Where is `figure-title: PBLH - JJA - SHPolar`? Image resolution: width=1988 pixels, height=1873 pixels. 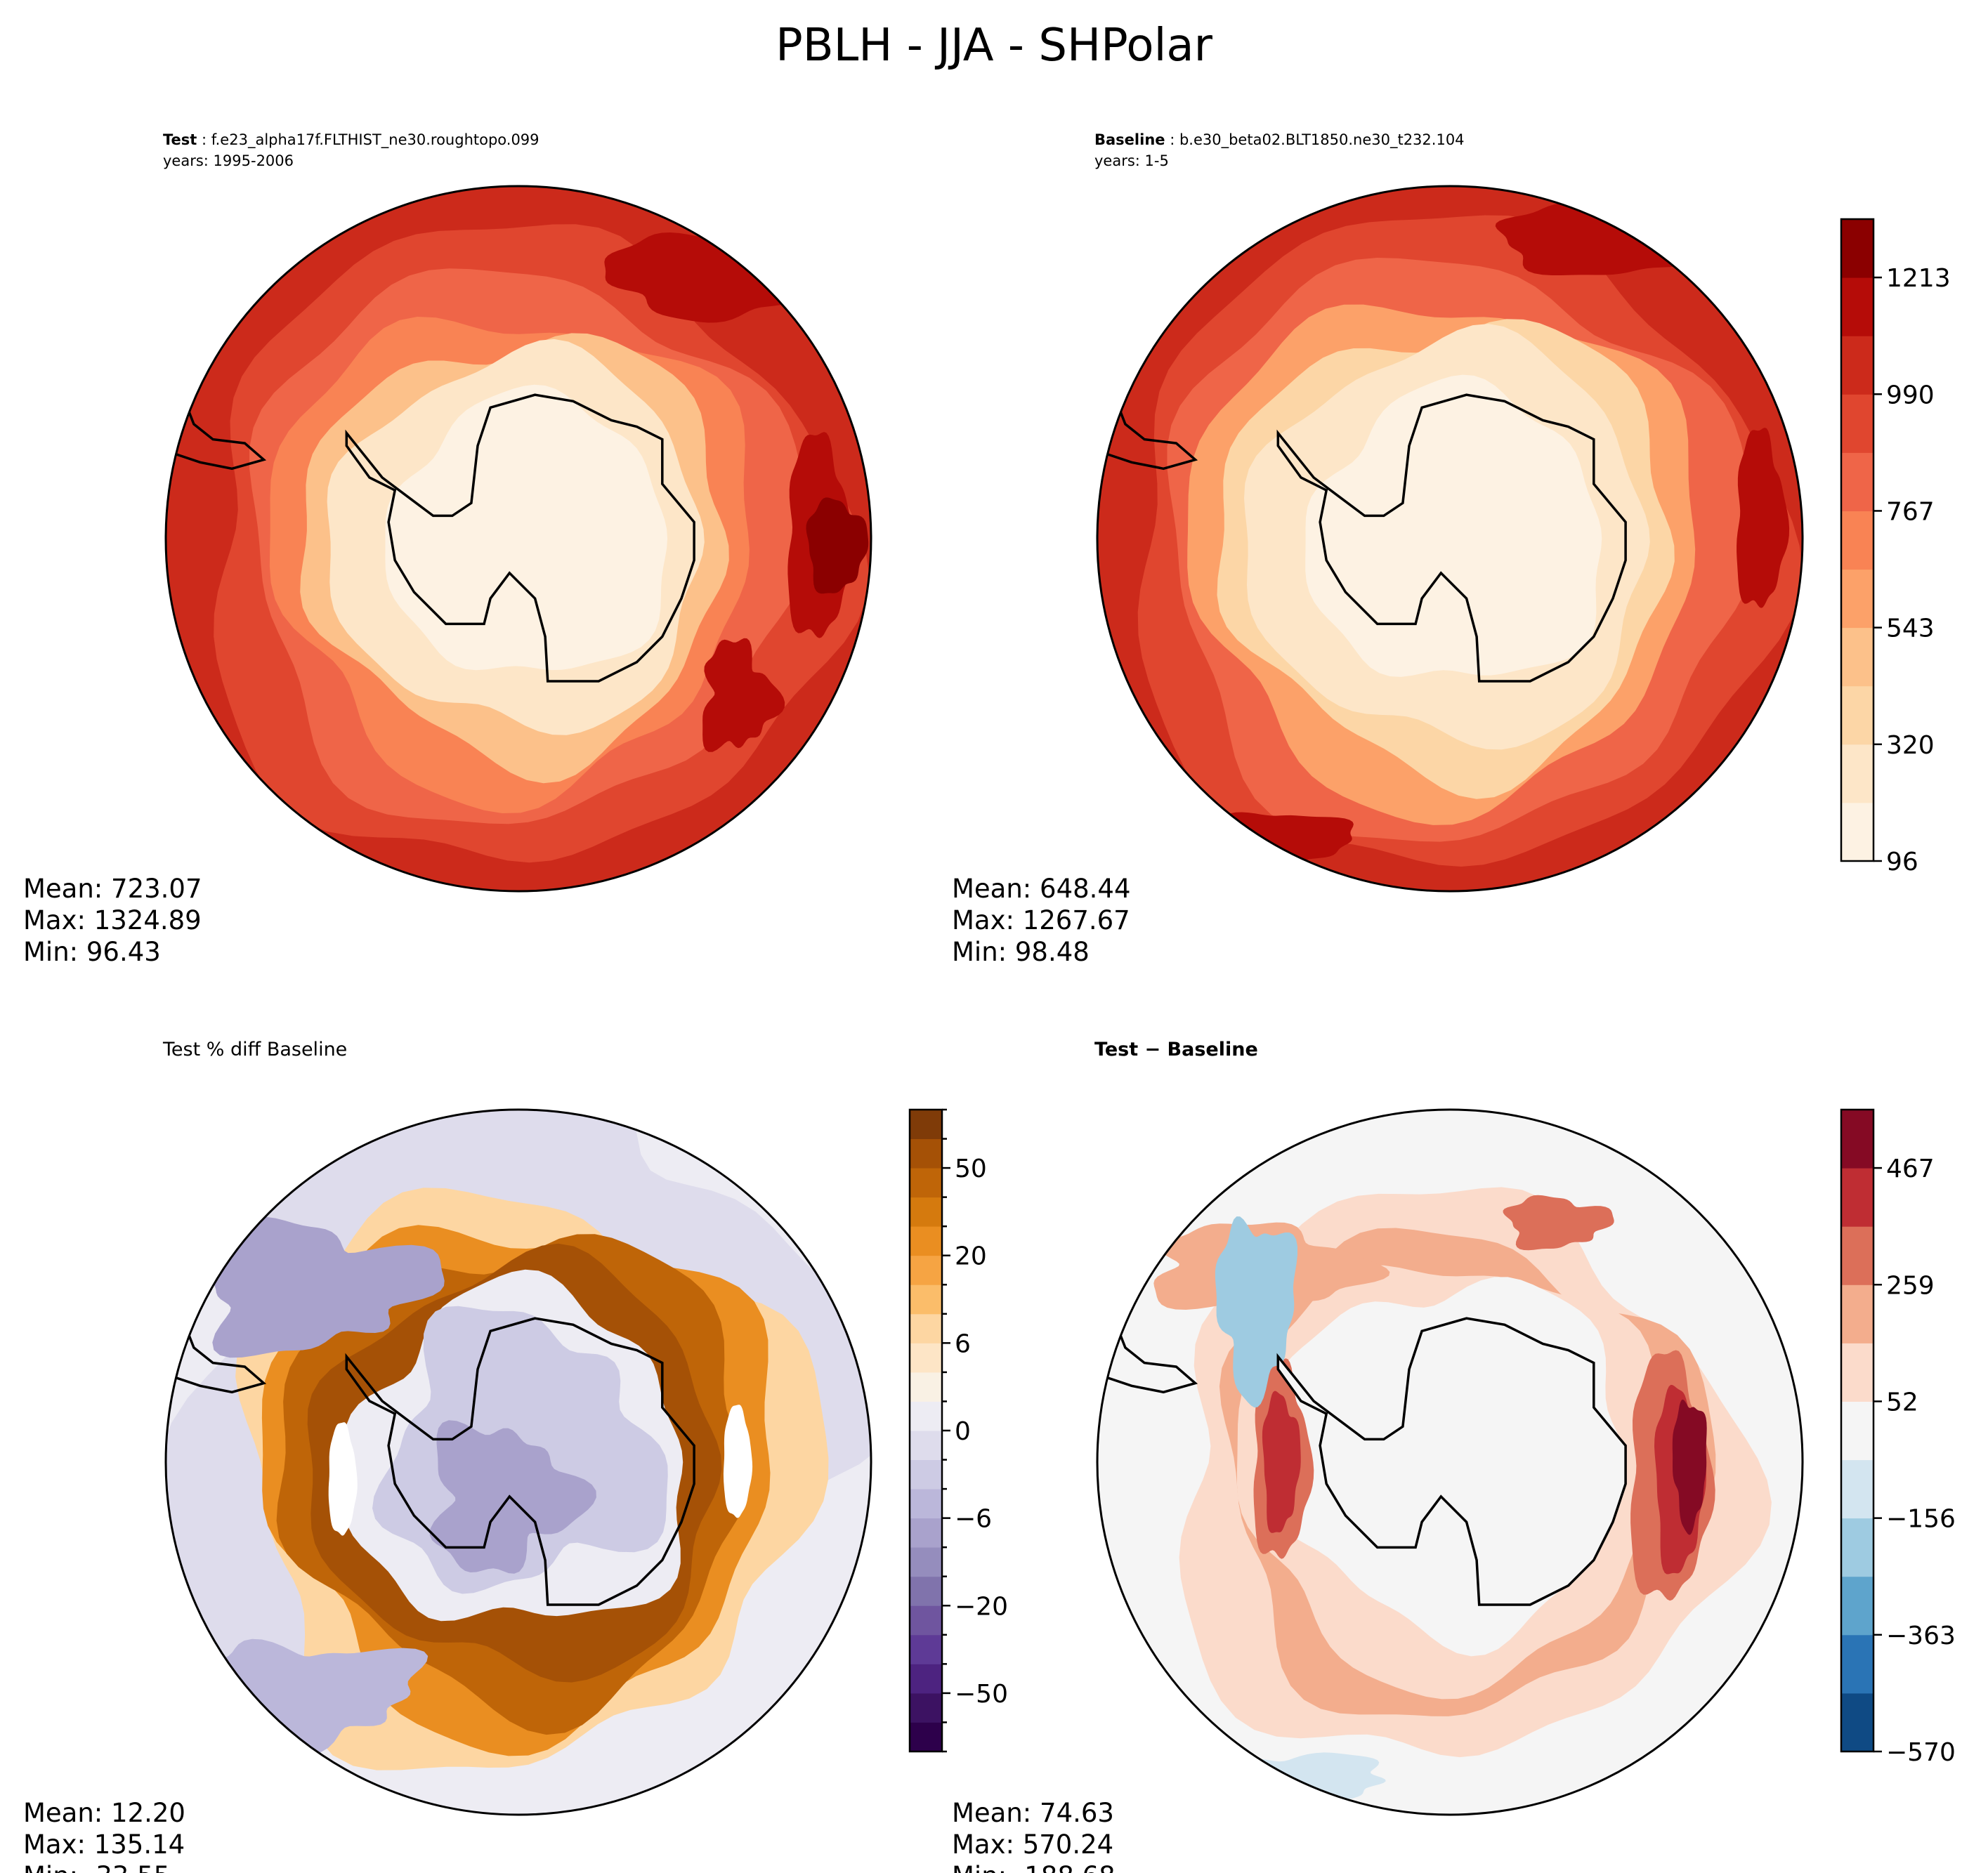
figure-title: PBLH - JJA - SHPolar is located at coordinates (994, 46).